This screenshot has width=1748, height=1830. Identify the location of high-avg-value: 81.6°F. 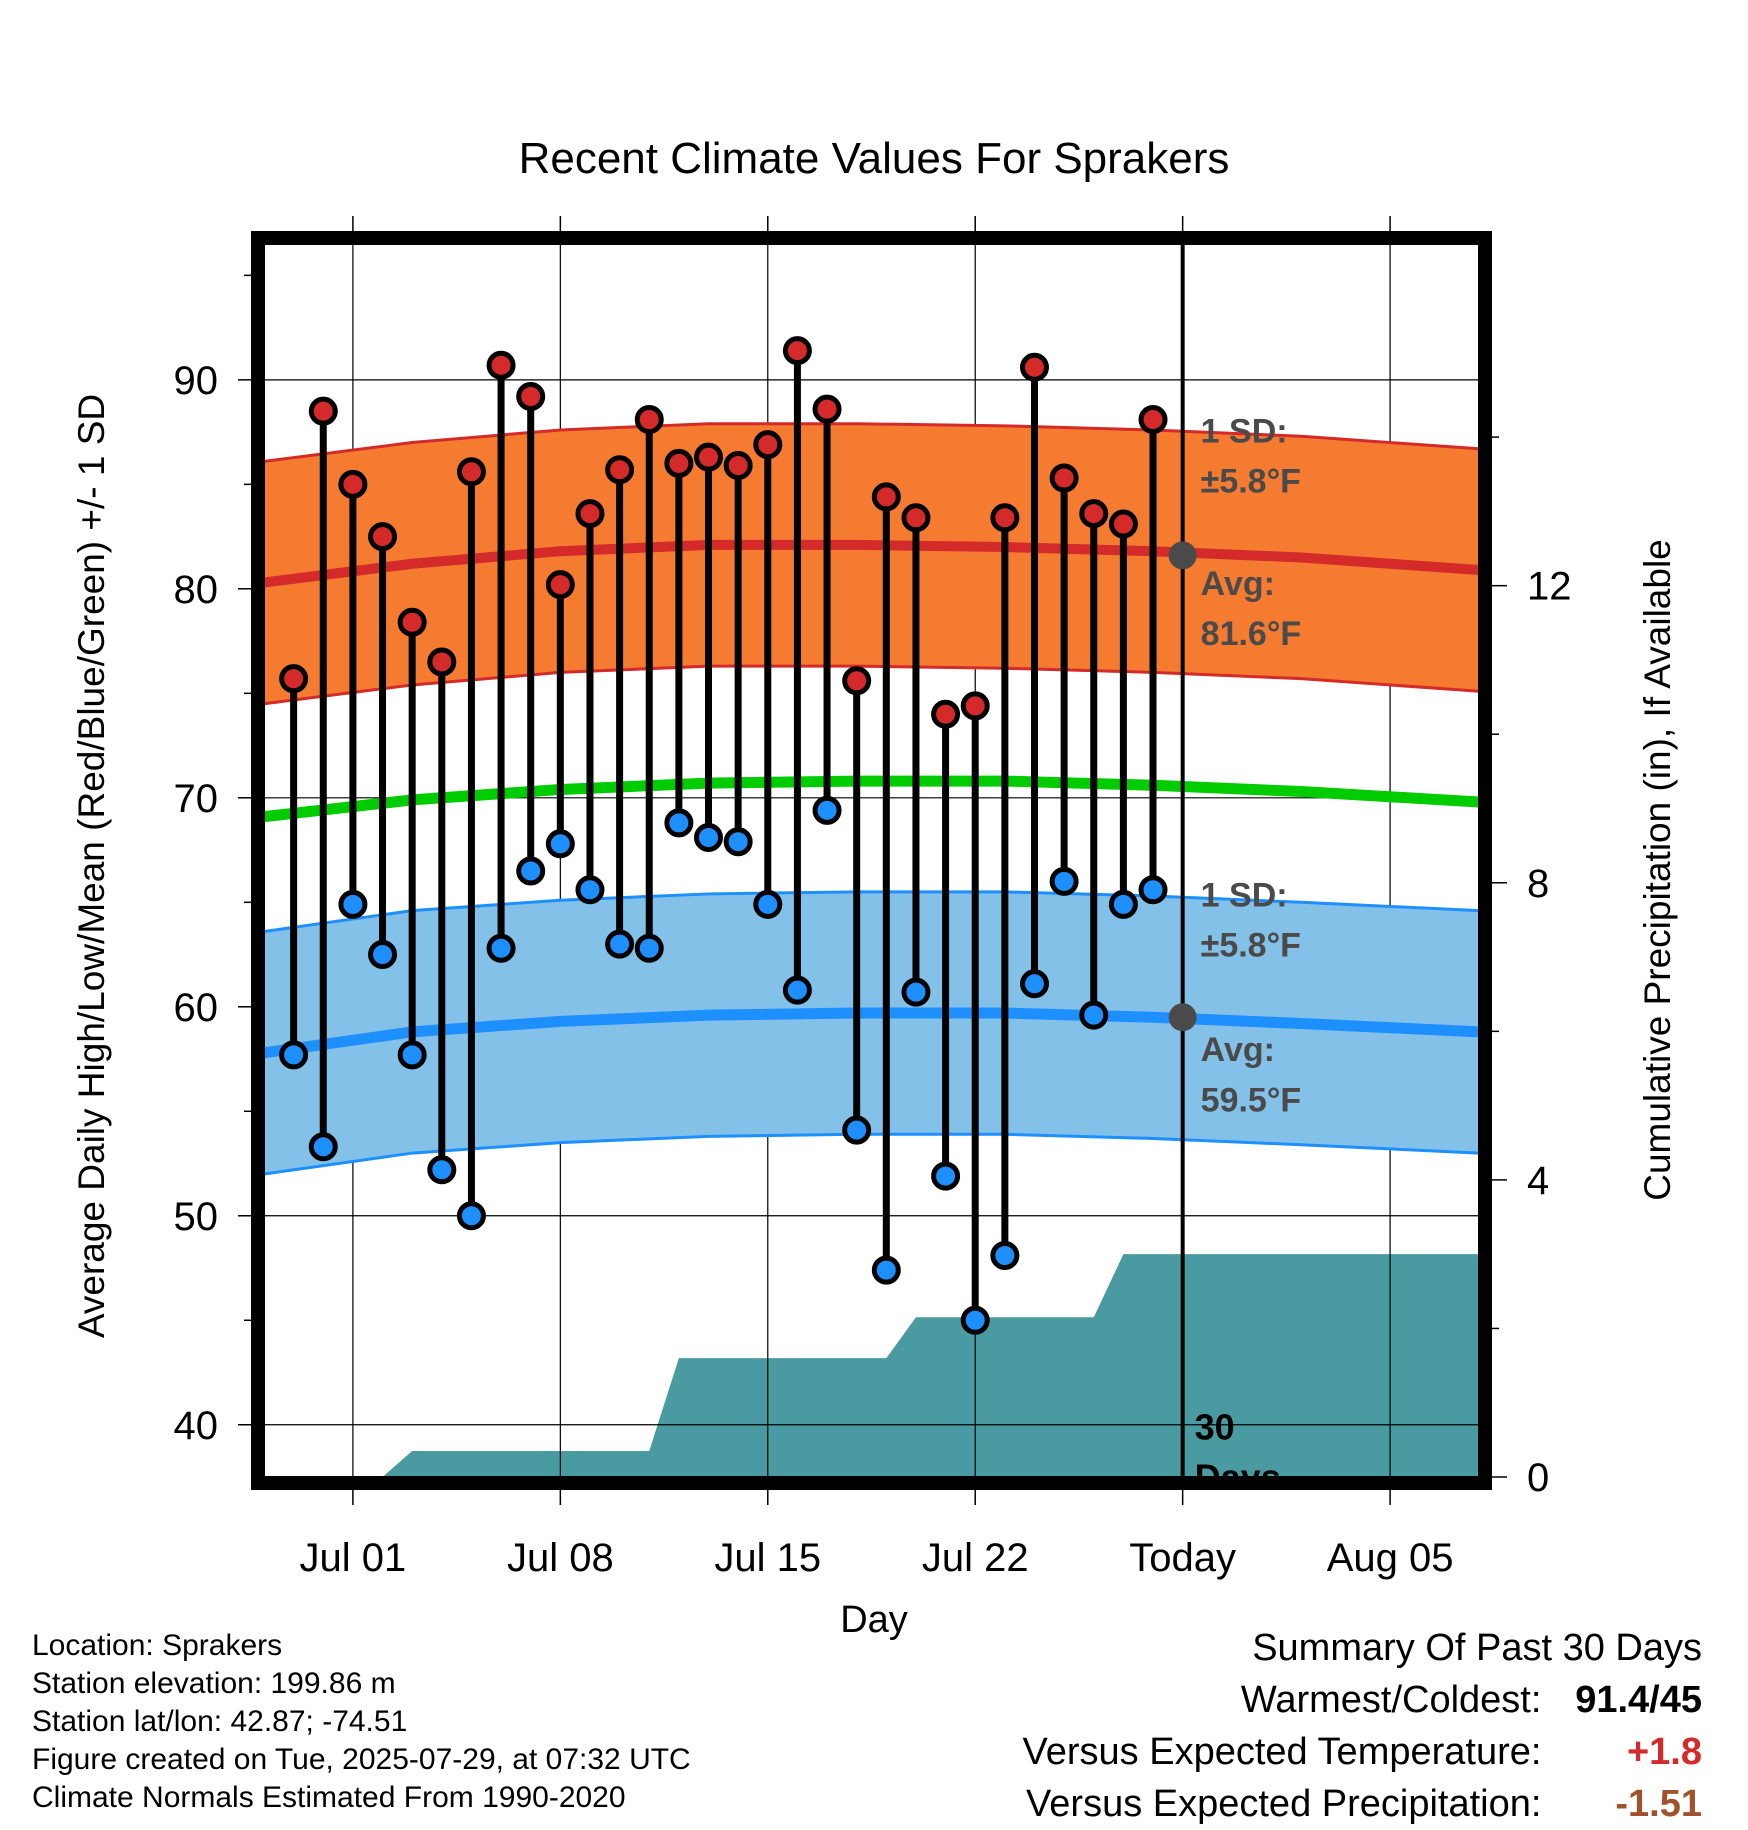
(1251, 634).